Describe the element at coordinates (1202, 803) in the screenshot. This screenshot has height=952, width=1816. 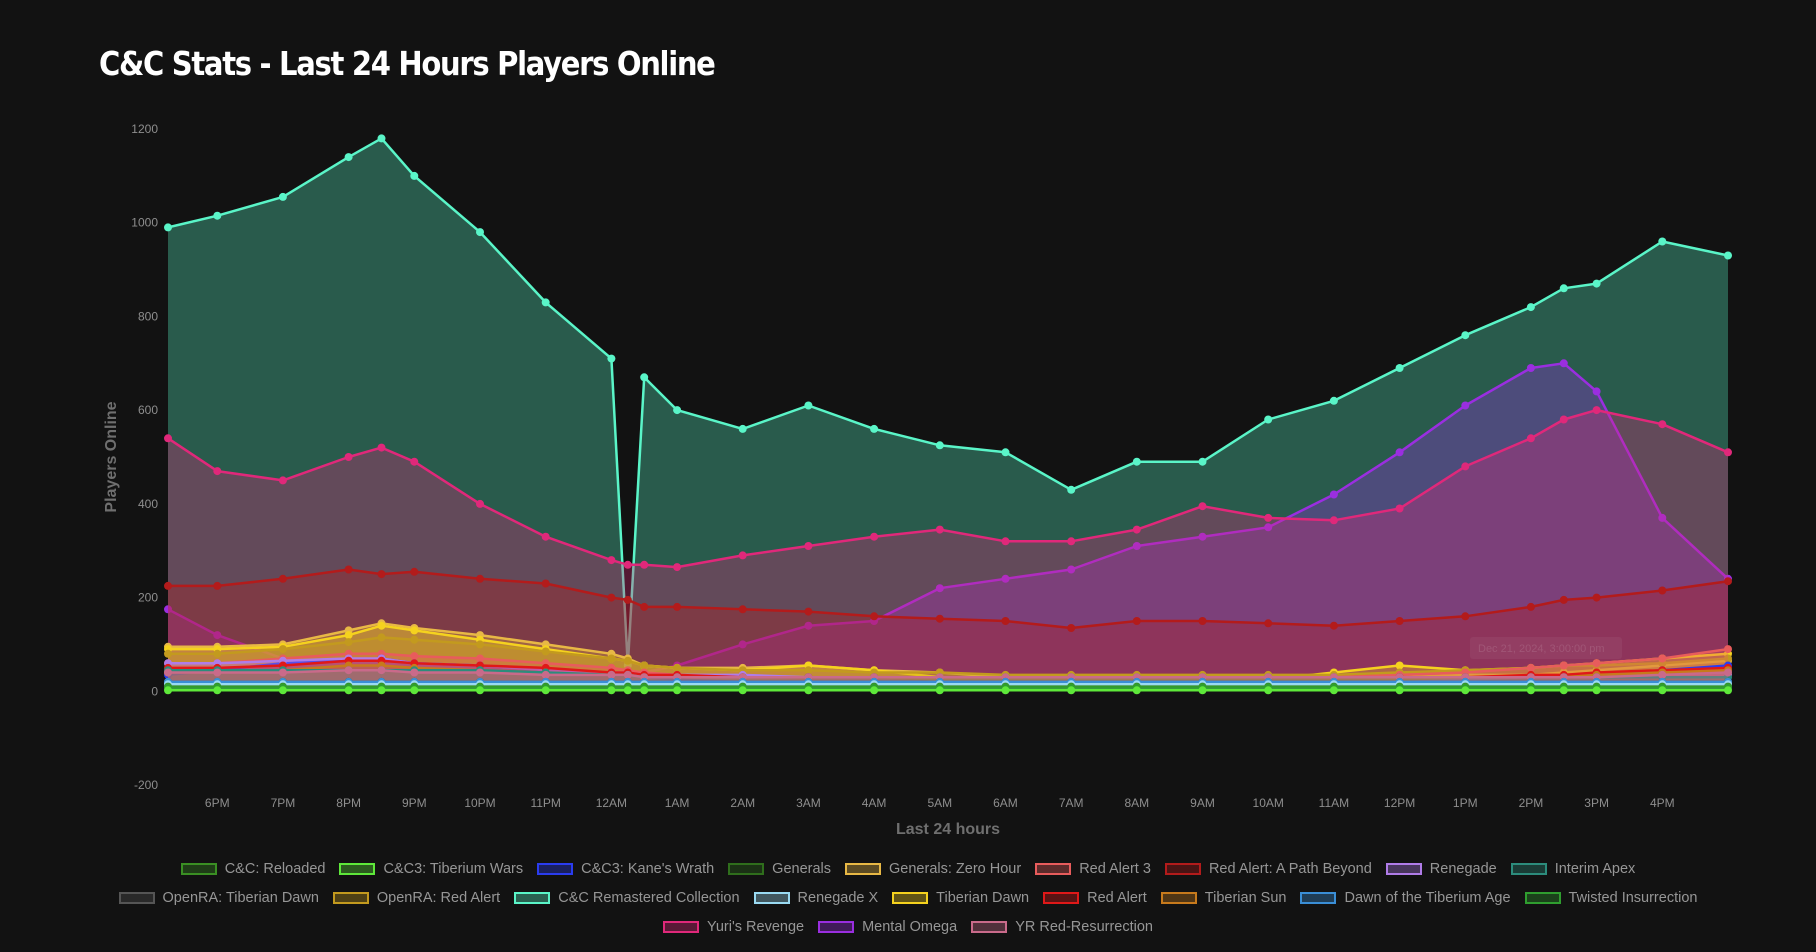
I see `x-tick-label: 9AM` at that location.